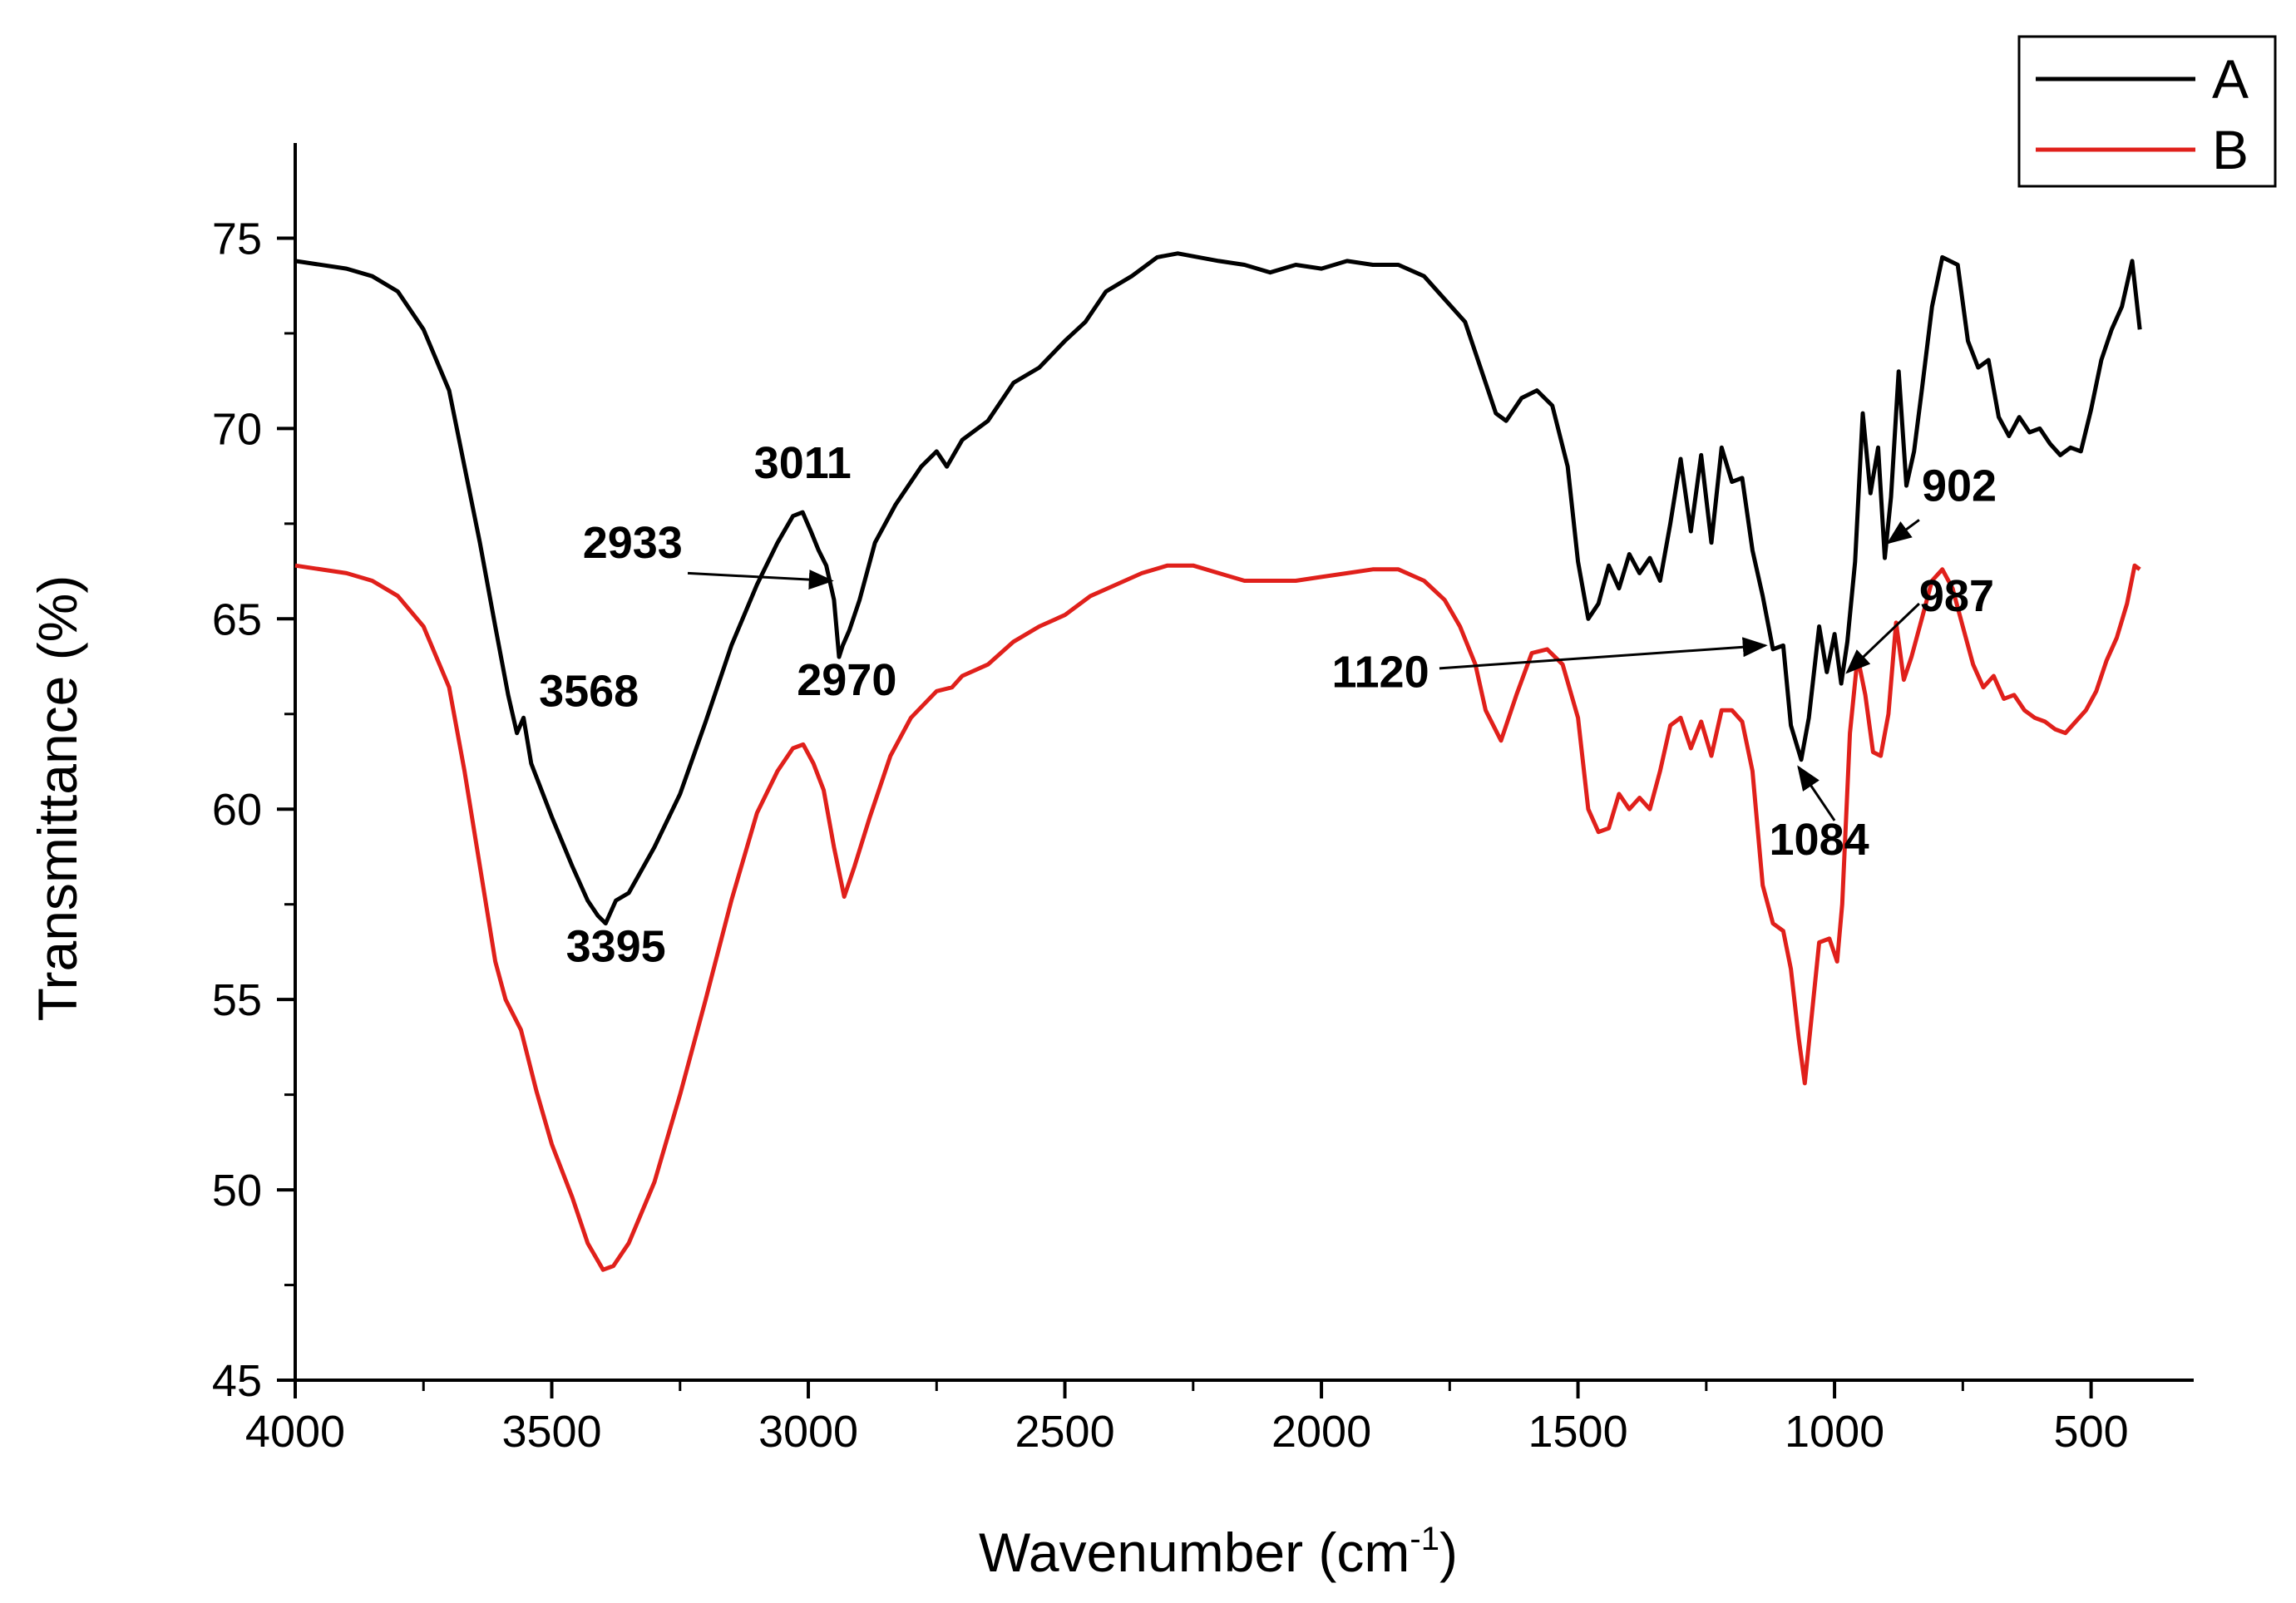 The height and width of the screenshot is (1603, 2296). What do you see at coordinates (1448, 1553) in the screenshot?
I see `x-axis-title-close: )` at bounding box center [1448, 1553].